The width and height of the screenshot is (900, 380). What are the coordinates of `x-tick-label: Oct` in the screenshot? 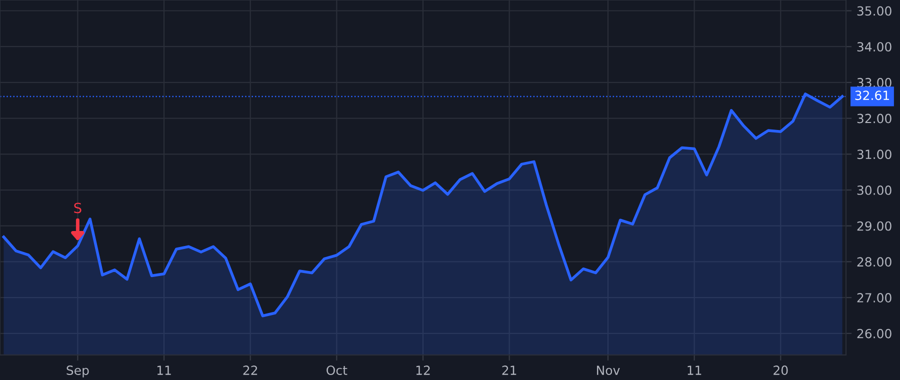 It's located at (337, 371).